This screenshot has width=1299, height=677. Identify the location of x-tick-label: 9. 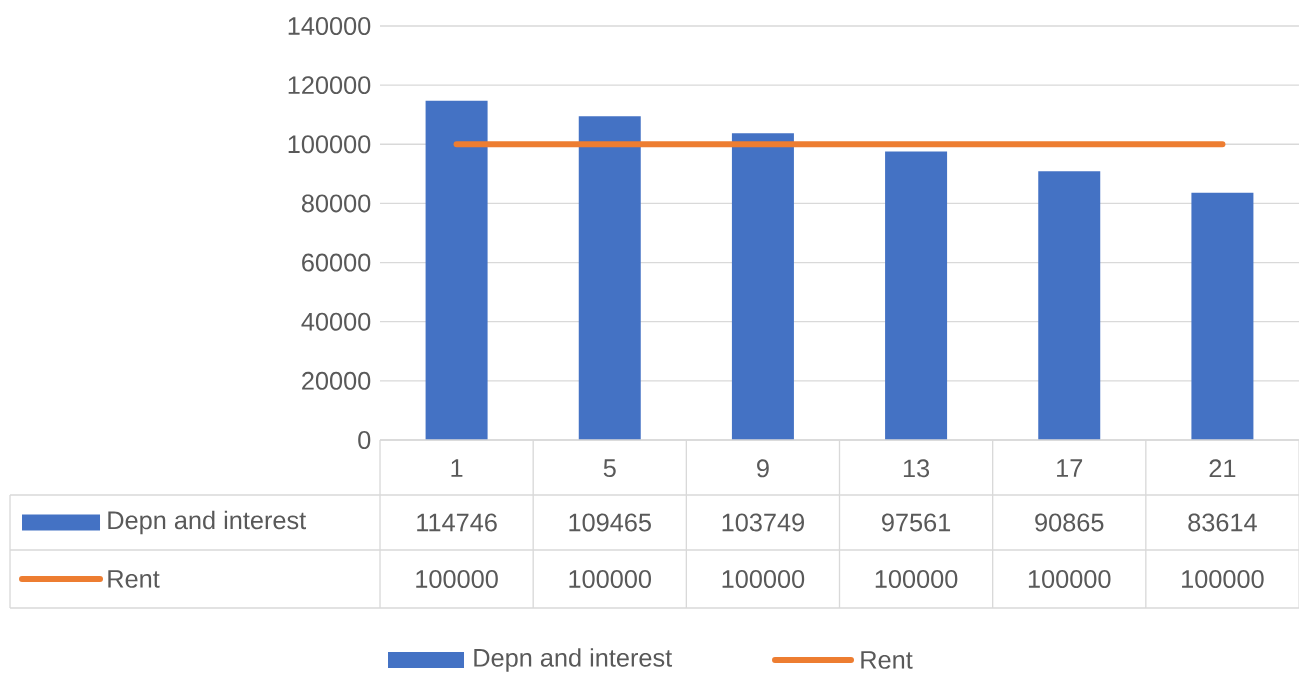
(763, 468).